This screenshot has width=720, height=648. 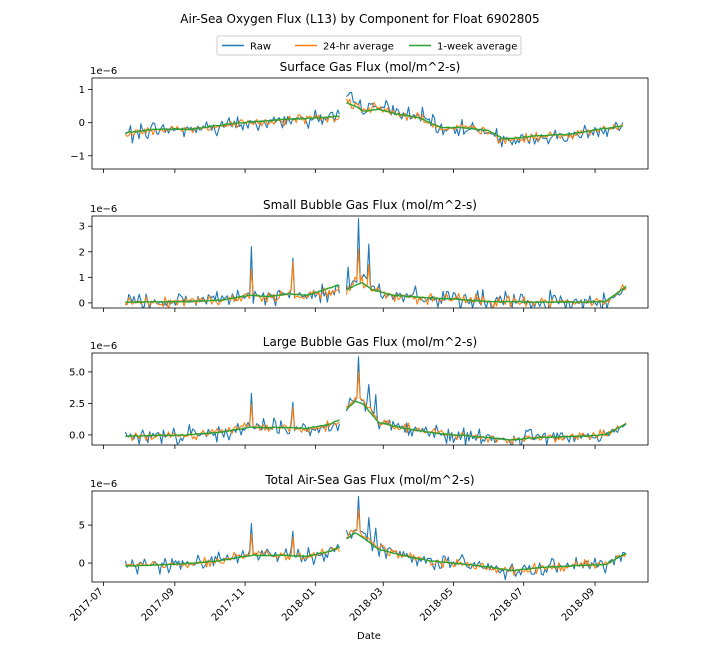 What do you see at coordinates (370, 67) in the screenshot?
I see `subplot-title: Surface Gas Flux (mol/m^2-s)` at bounding box center [370, 67].